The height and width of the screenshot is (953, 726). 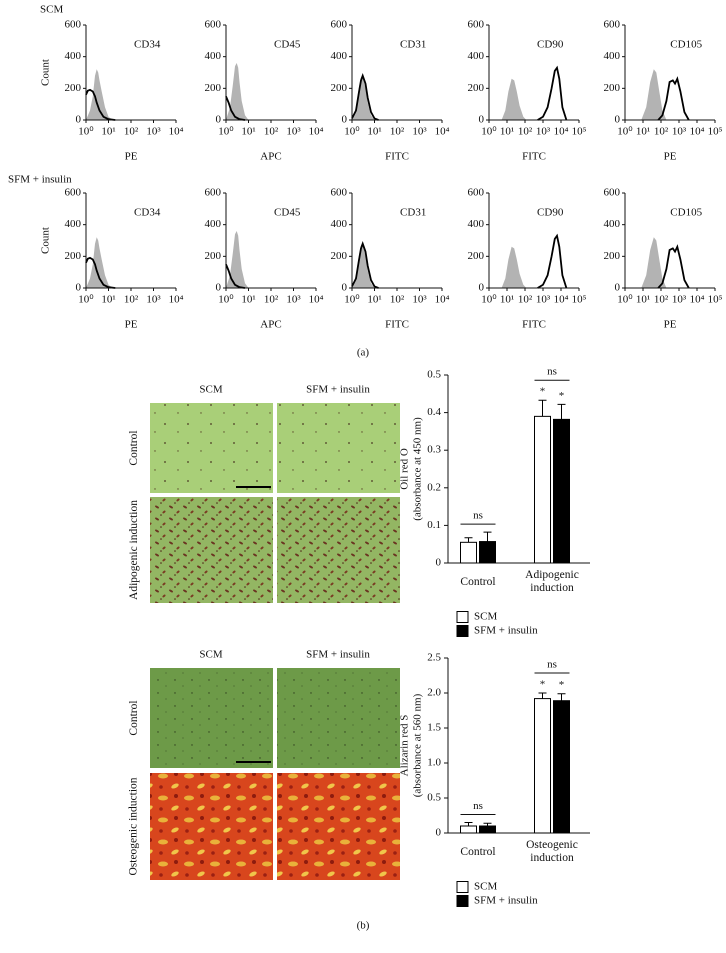 I want to click on x-tick-label: Control, so click(x=478, y=581).